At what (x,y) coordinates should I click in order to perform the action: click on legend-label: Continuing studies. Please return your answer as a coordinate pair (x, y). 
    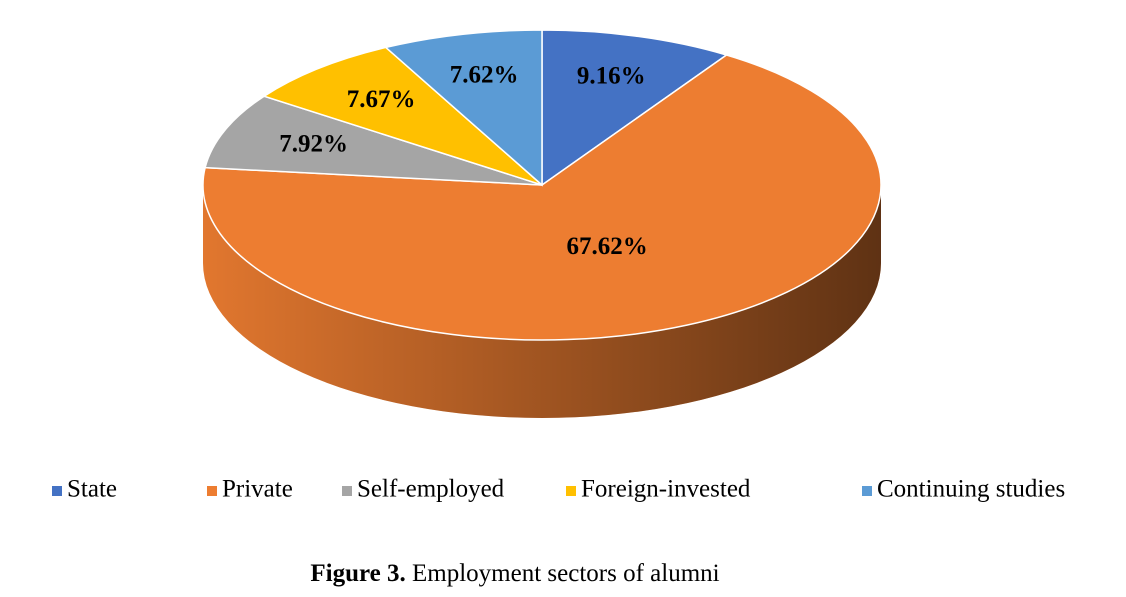
    Looking at the image, I should click on (971, 489).